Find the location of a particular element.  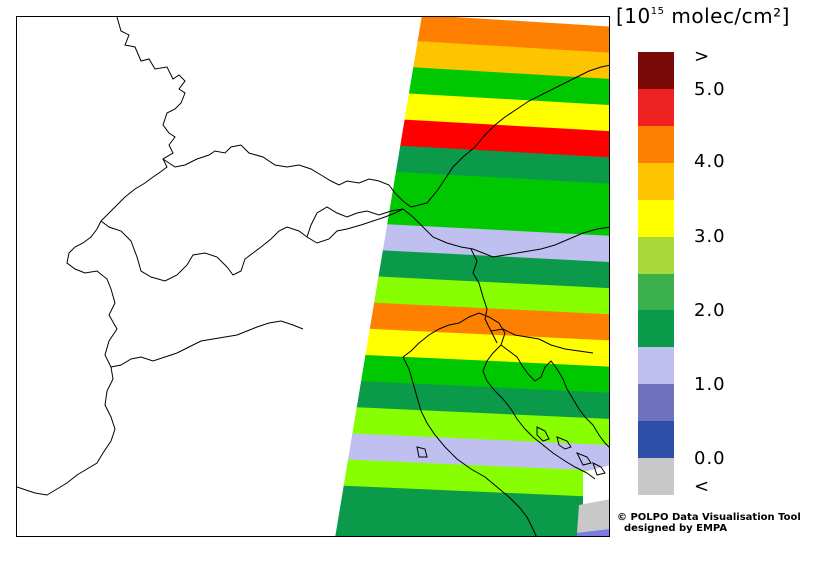

border-austria-germany is located at coordinates (509, 136).